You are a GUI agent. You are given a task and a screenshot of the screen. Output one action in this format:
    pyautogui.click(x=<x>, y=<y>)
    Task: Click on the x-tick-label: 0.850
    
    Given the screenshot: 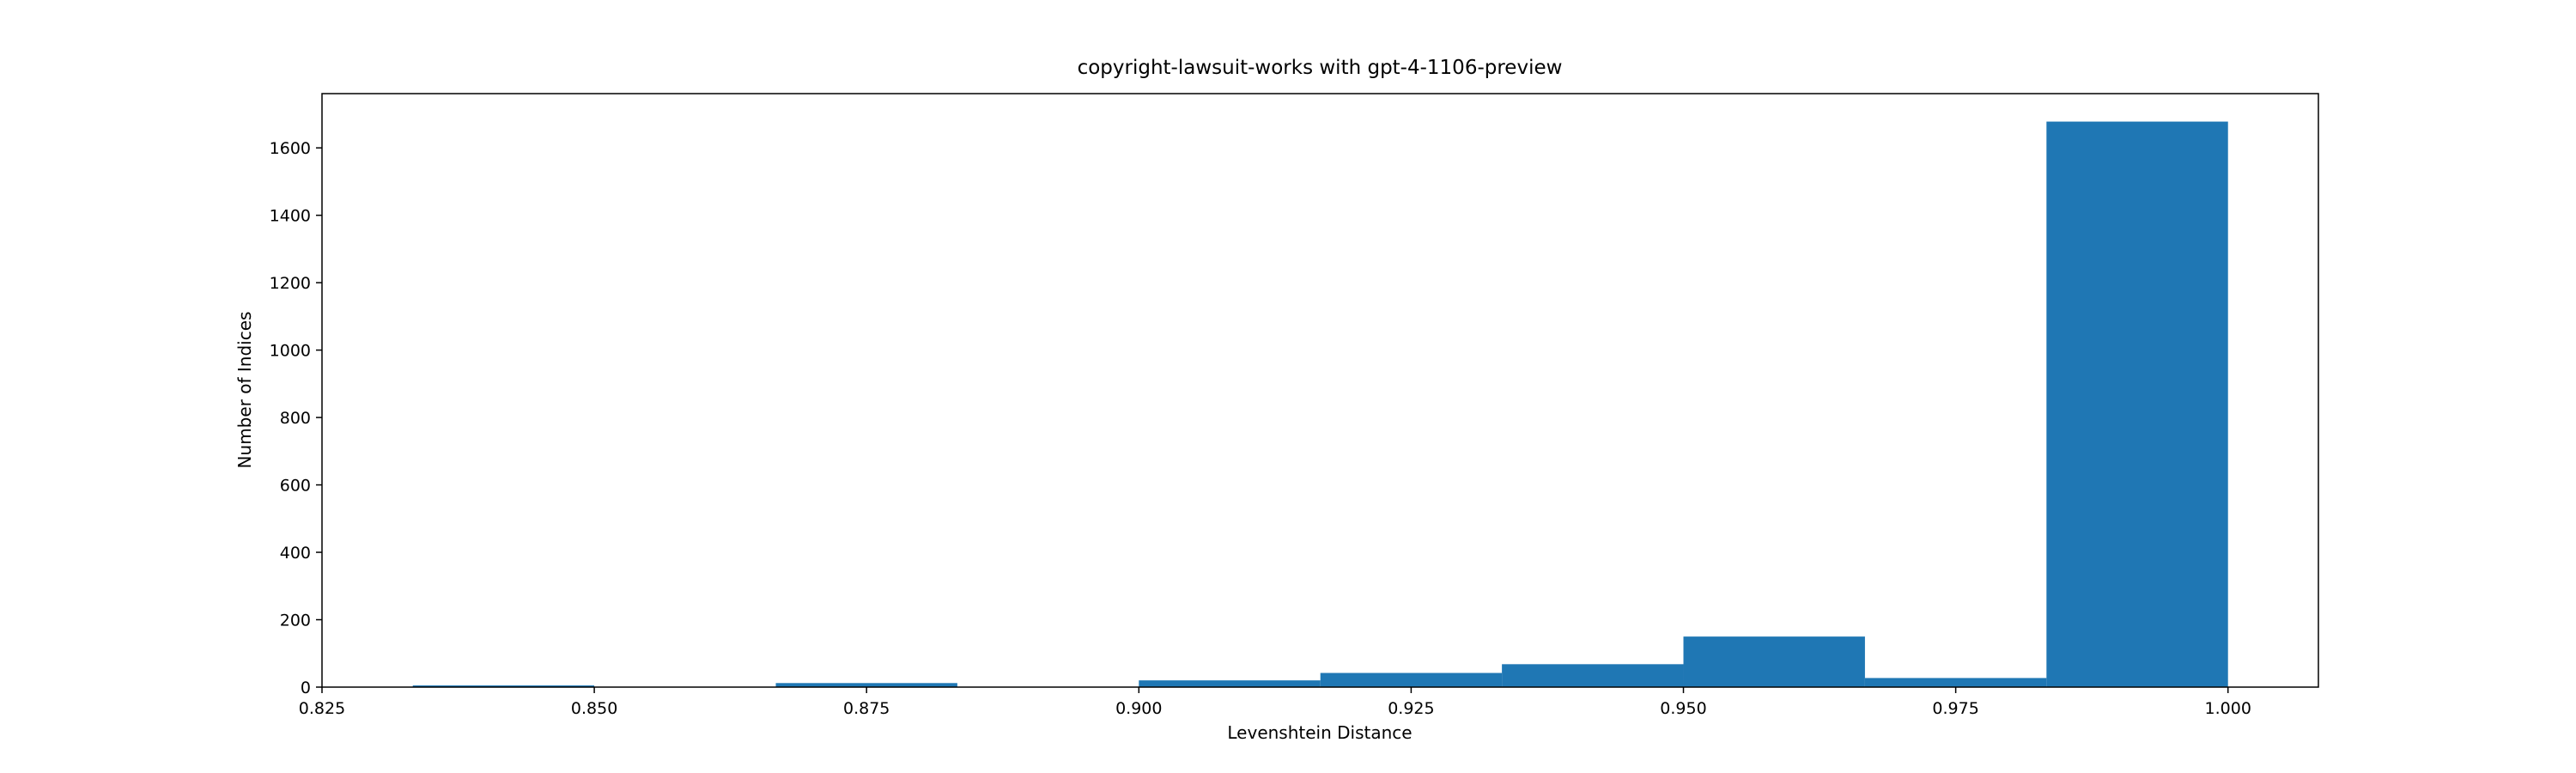 What is the action you would take?
    pyautogui.click(x=594, y=708)
    